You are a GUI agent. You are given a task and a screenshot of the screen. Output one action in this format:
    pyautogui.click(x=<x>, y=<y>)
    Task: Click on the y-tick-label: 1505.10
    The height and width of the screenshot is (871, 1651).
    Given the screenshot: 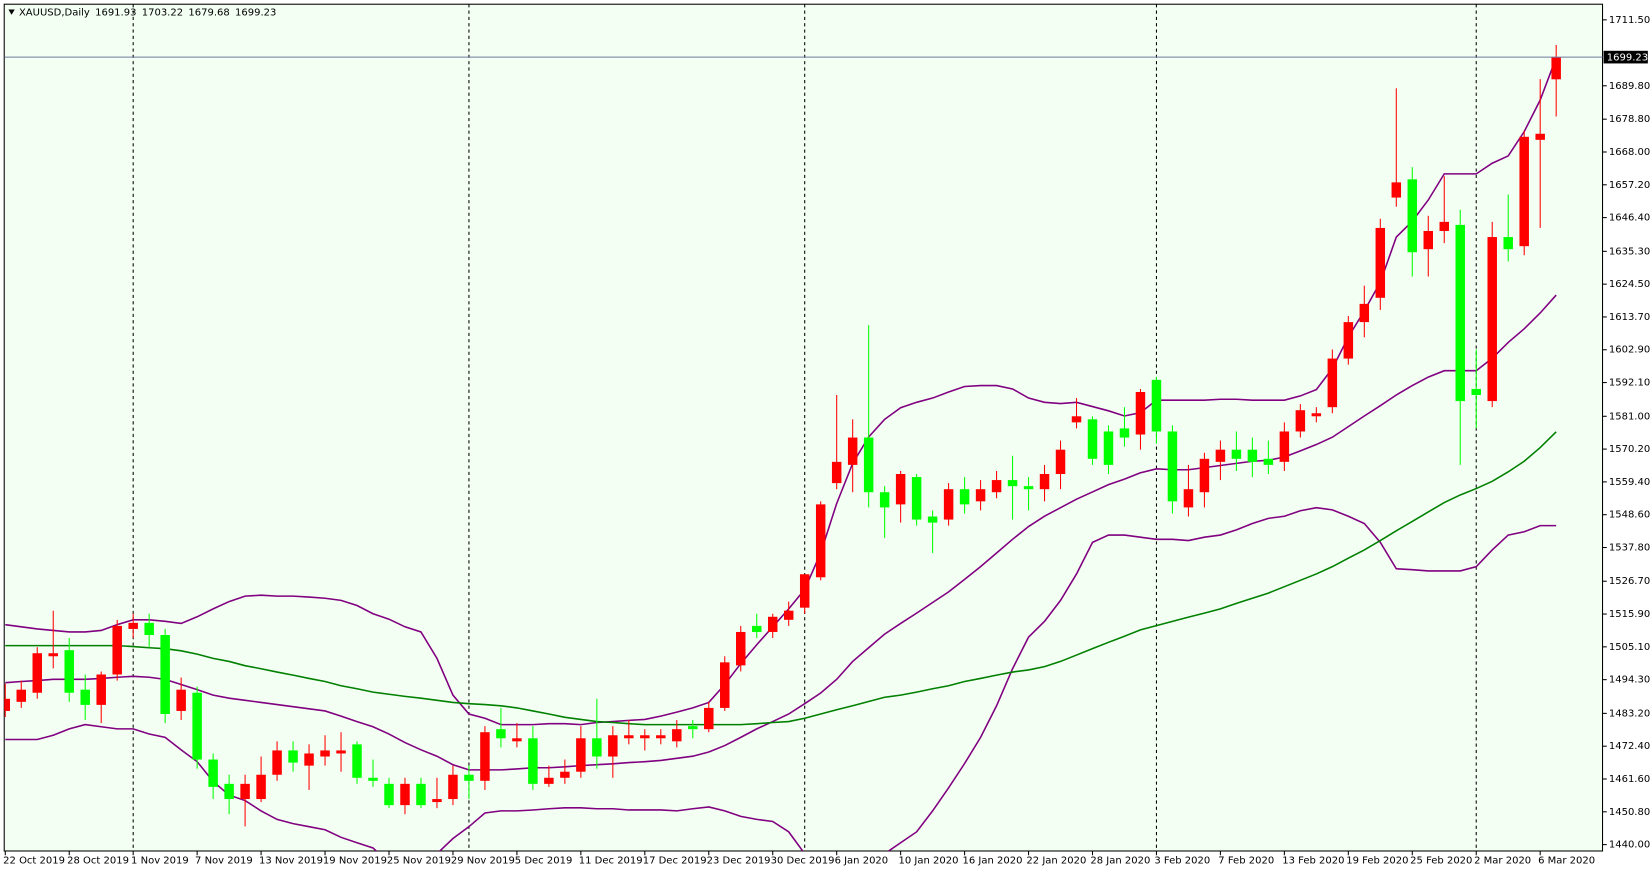 What is the action you would take?
    pyautogui.click(x=1629, y=647)
    